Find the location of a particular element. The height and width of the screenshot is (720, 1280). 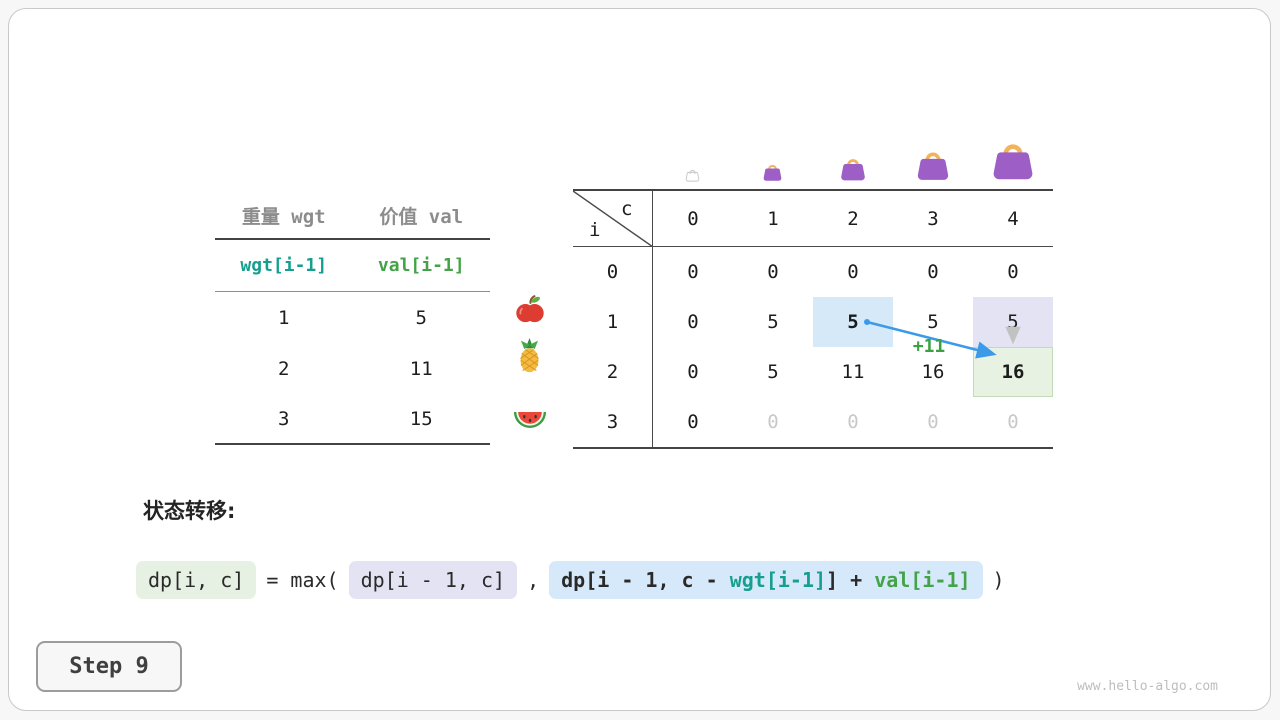

item-3-weight: 3 is located at coordinates (284, 418).